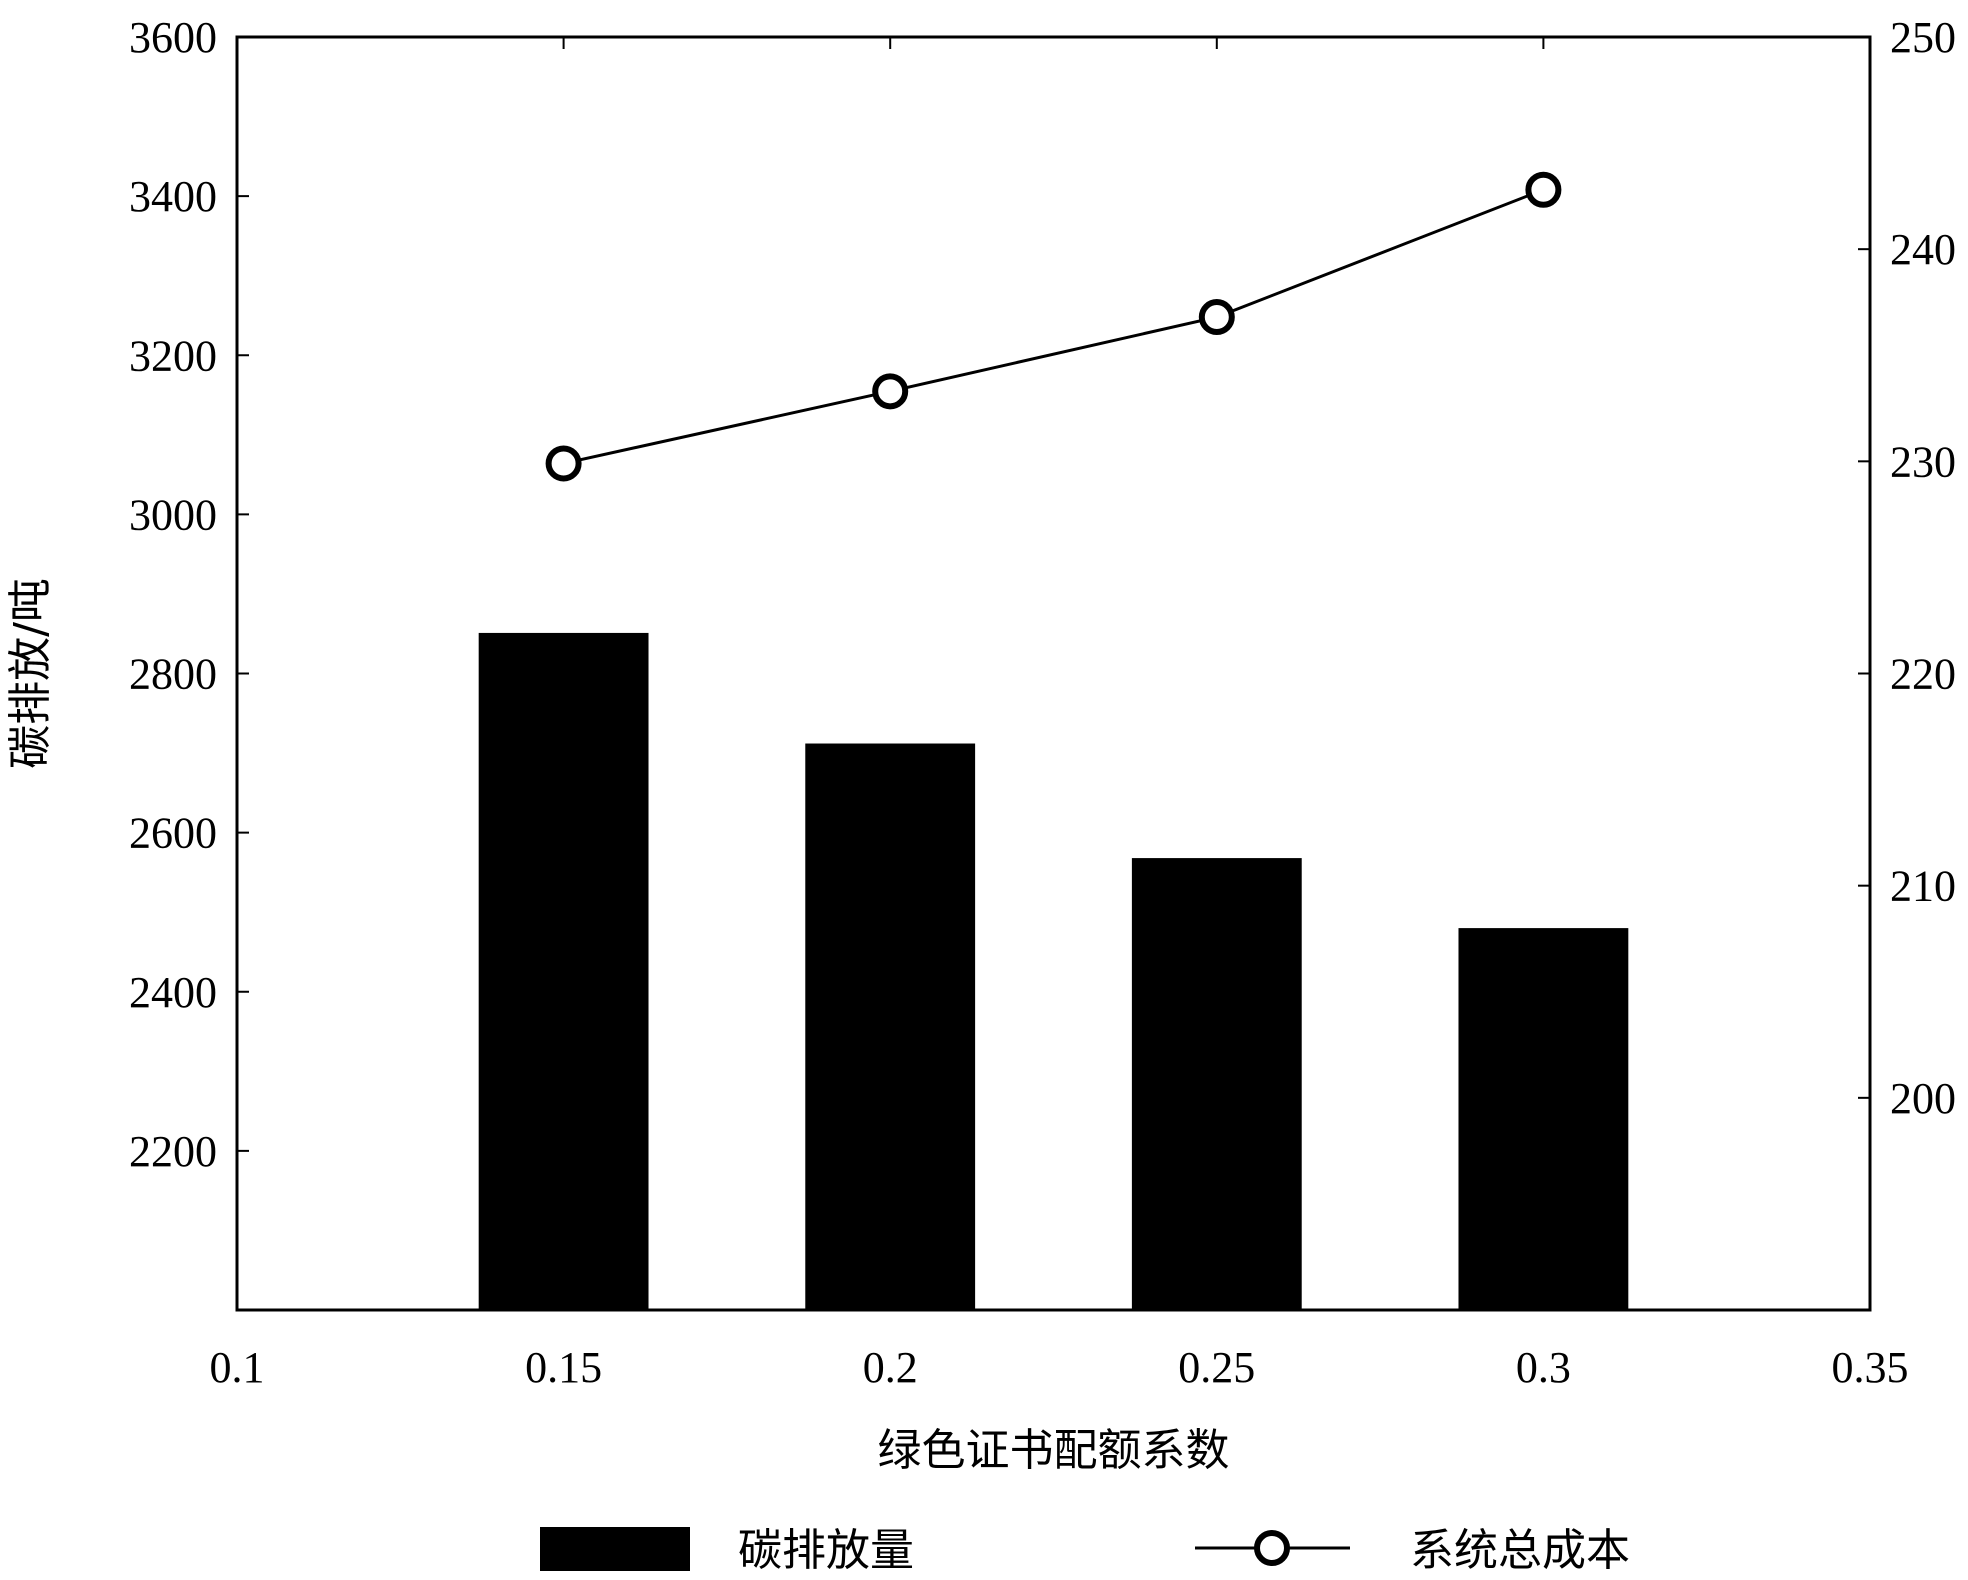  I want to click on legend: 碳排放量 系统总成本, so click(1085, 1550).